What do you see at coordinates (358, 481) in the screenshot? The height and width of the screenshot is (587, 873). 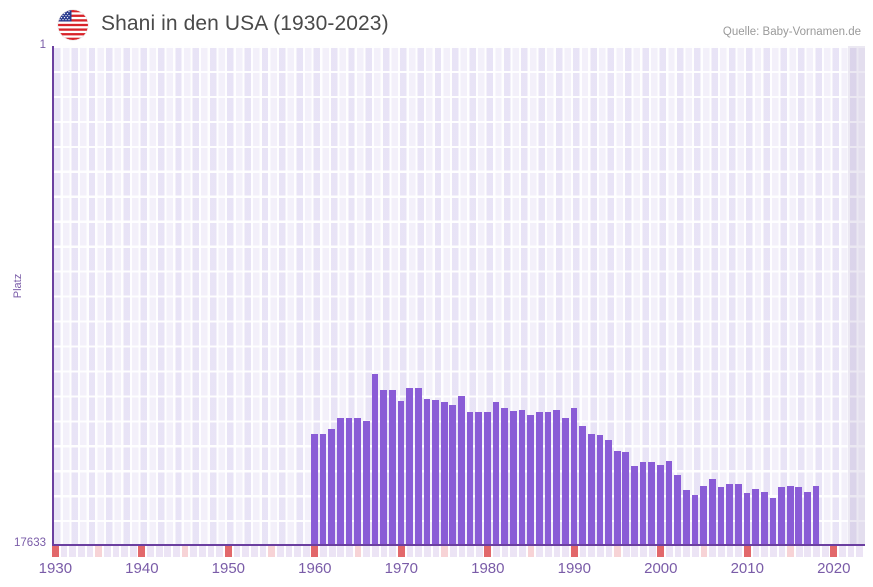 I see `bar-1965` at bounding box center [358, 481].